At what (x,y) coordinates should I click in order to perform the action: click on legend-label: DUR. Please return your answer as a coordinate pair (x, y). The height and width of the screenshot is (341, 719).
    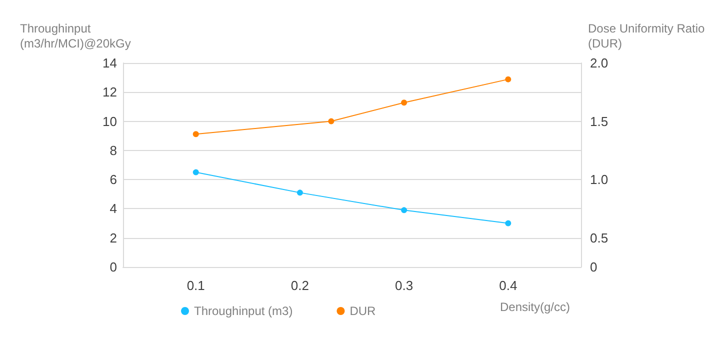
    Looking at the image, I should click on (363, 311).